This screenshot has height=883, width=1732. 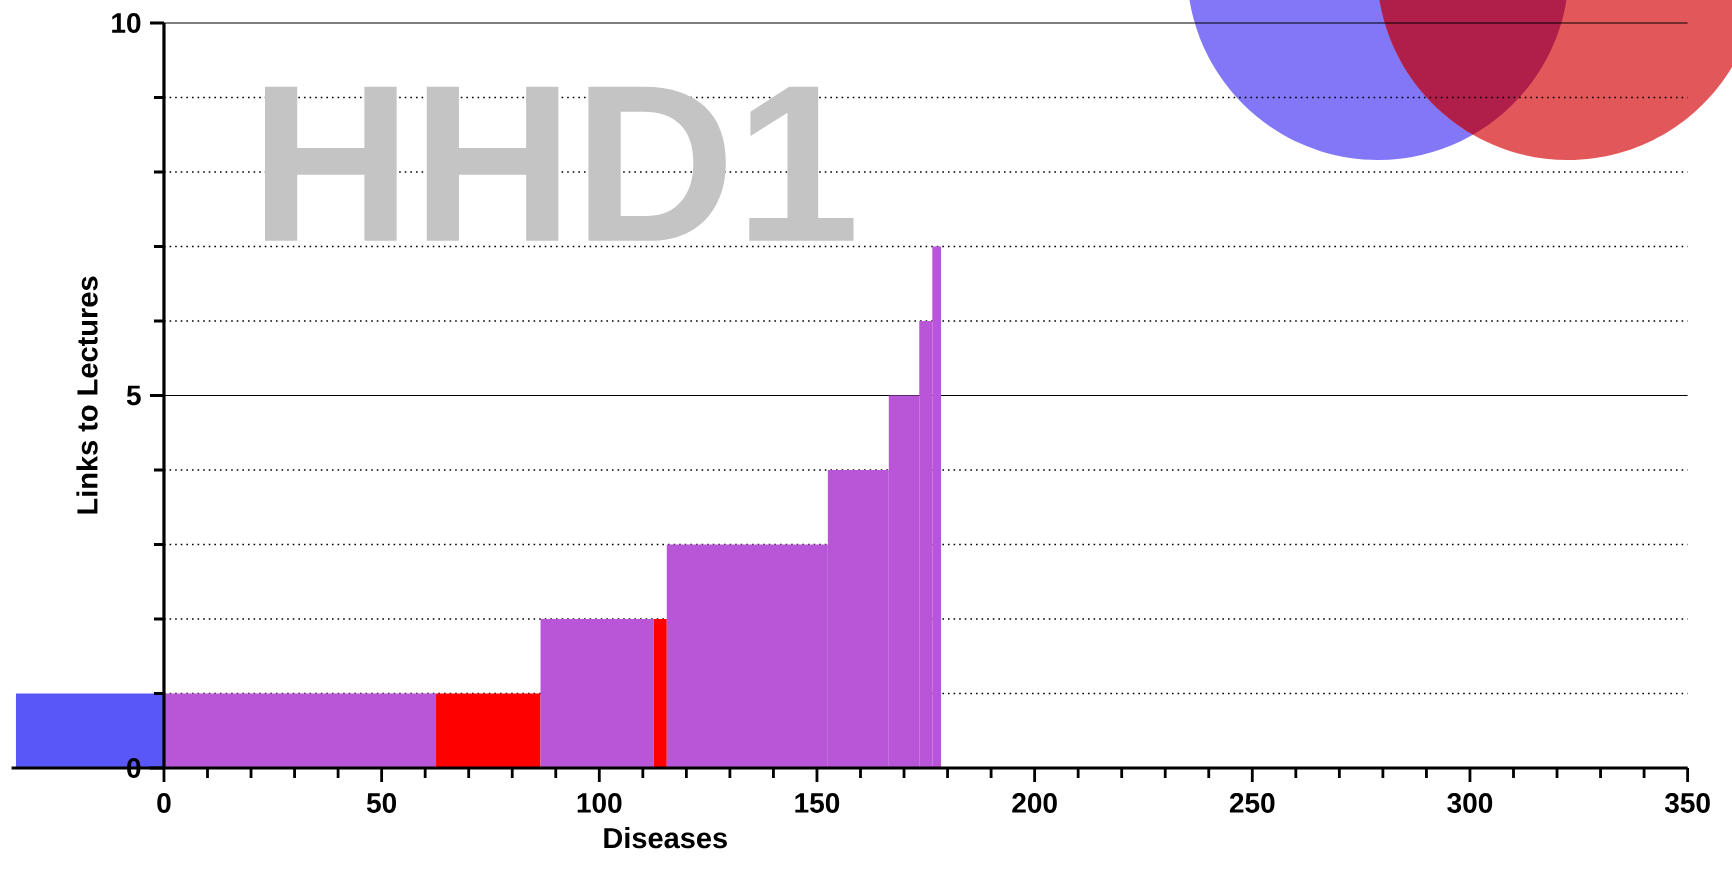 I want to click on x-tick-label: 250, so click(x=1252, y=803).